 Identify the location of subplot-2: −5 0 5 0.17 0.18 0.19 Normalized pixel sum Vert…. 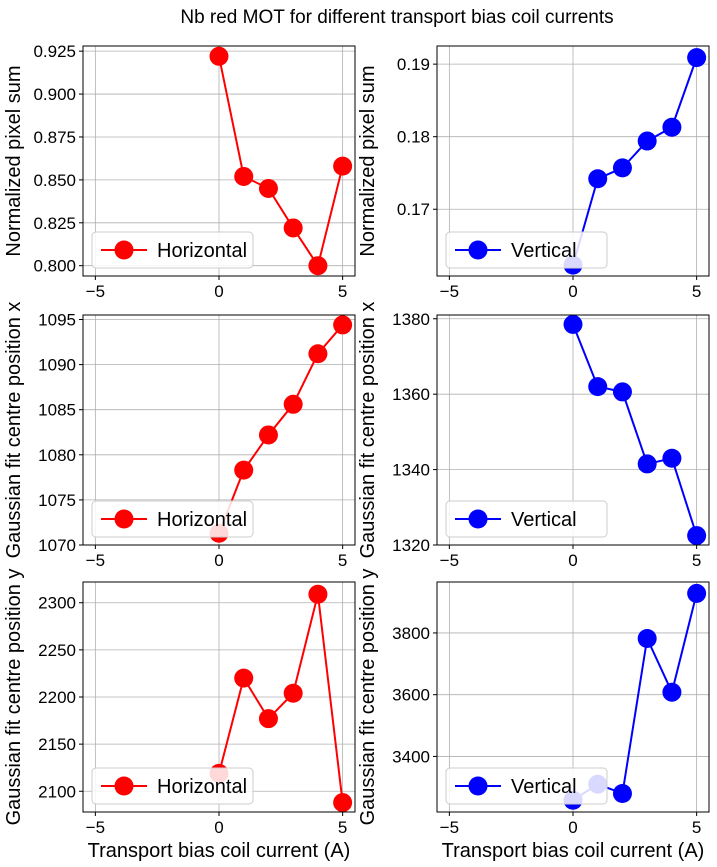
(533, 173).